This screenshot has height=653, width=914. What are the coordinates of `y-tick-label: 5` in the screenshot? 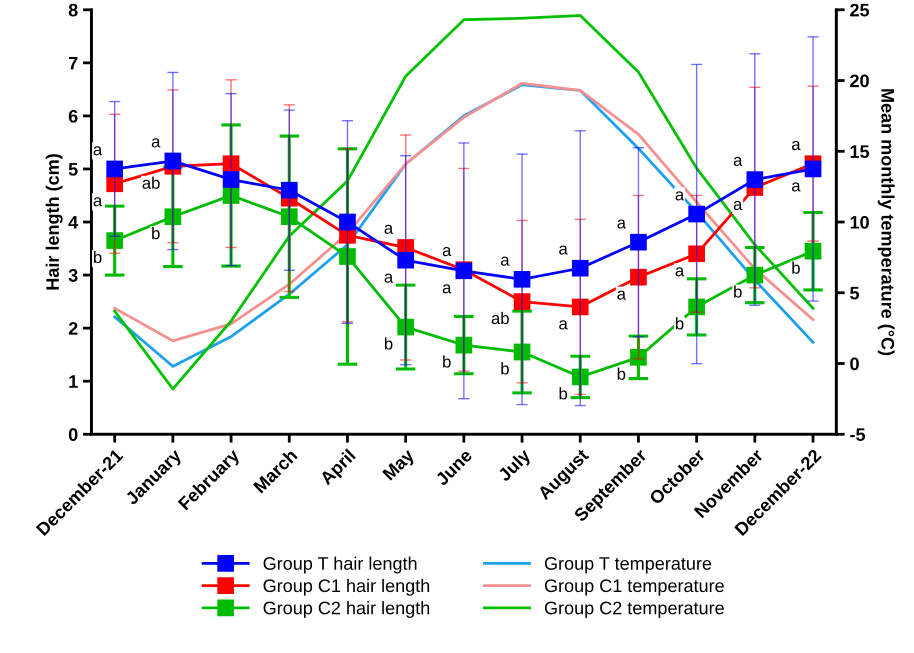 It's located at (73, 169).